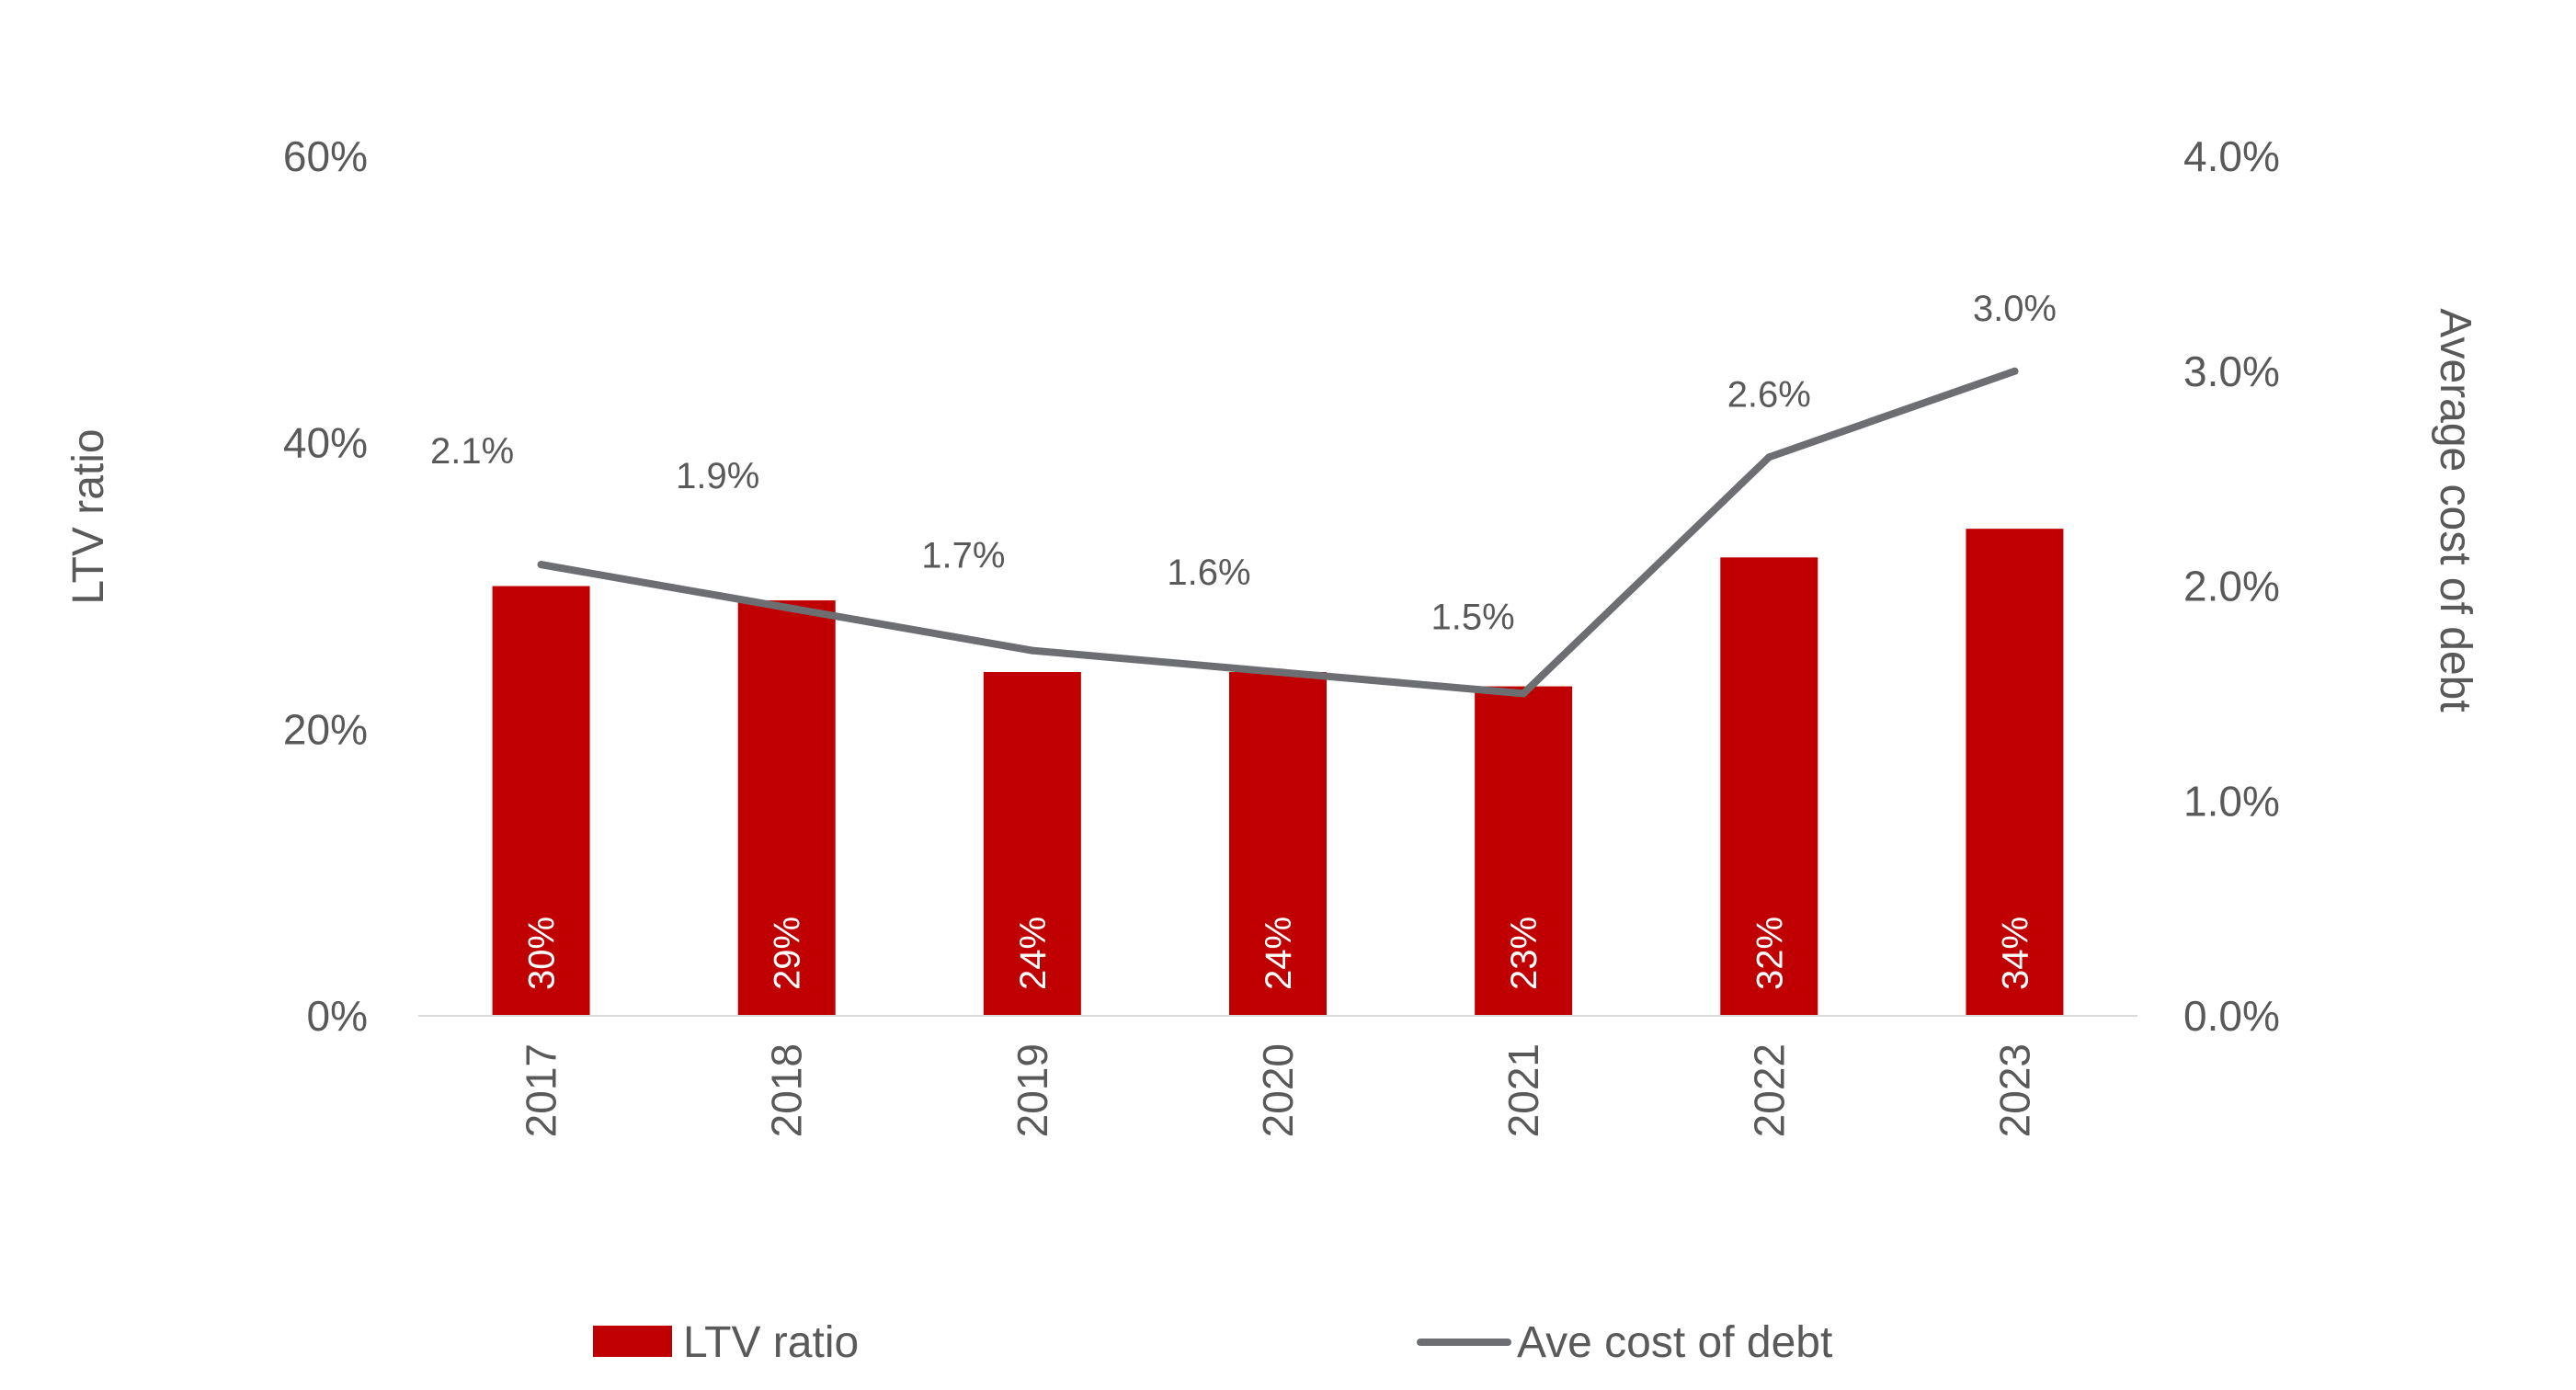 This screenshot has width=2576, height=1390. Describe the element at coordinates (88, 516) in the screenshot. I see `y-left-axis-title: LTV ratio` at that location.